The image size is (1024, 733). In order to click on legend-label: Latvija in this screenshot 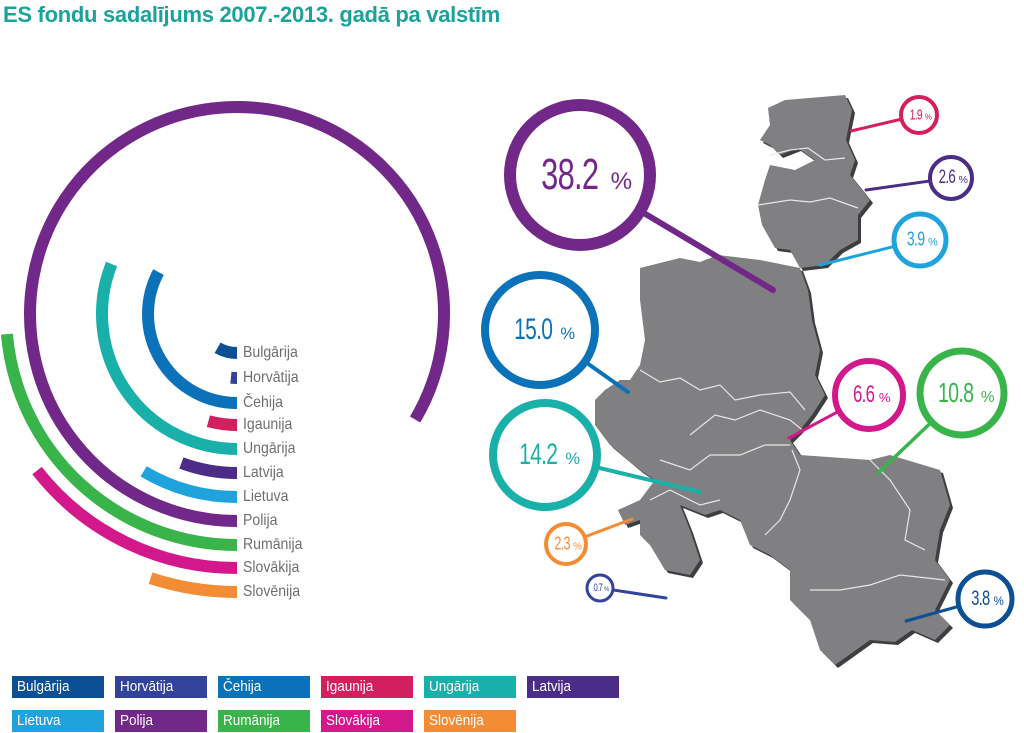, I will do `click(552, 686)`.